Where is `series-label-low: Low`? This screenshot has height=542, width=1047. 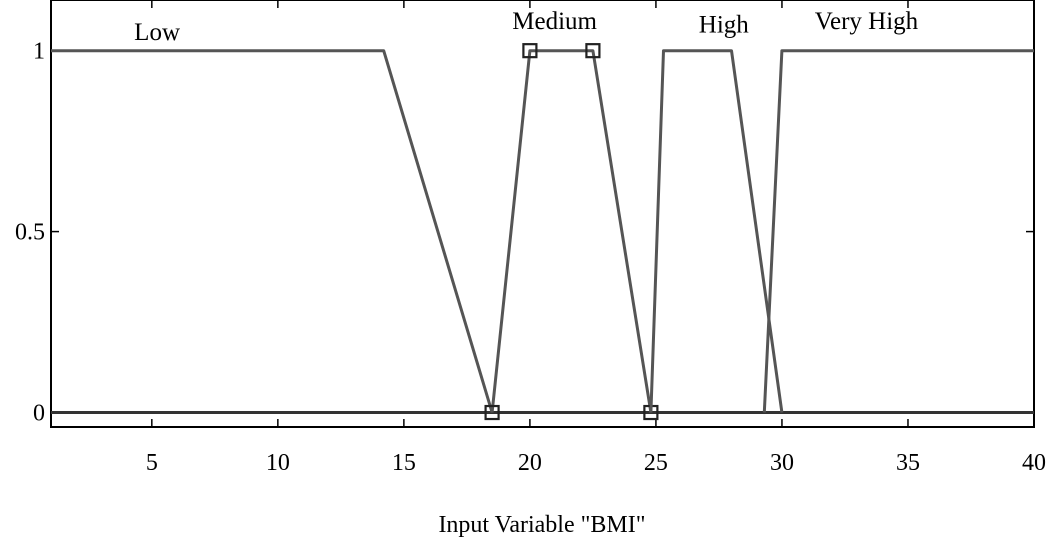
series-label-low: Low is located at coordinates (157, 32).